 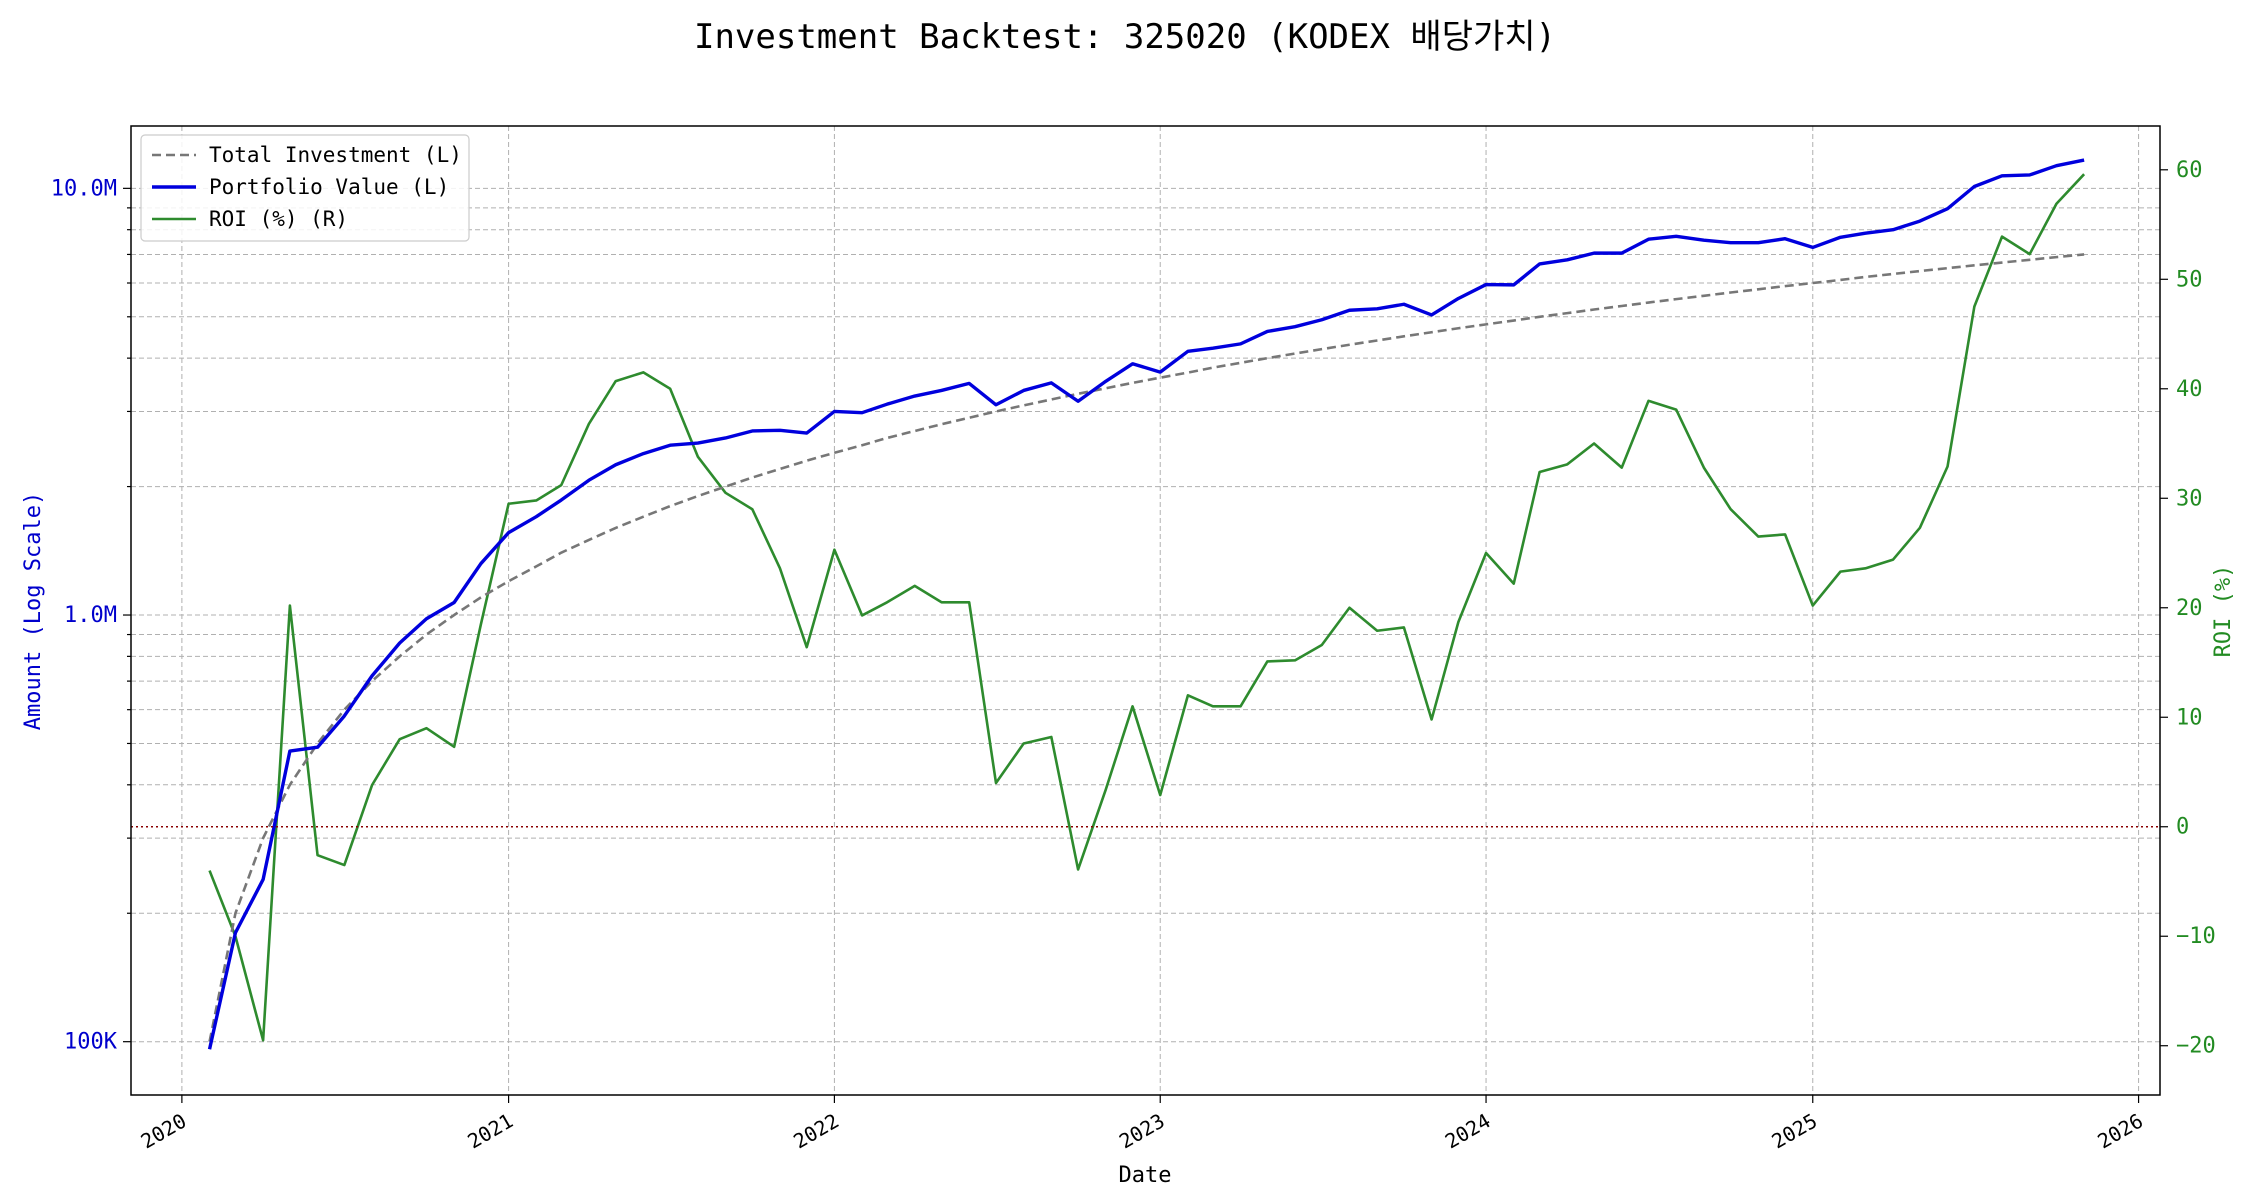 What do you see at coordinates (2223, 611) in the screenshot?
I see `y-right-axis-label: ROI (%)` at bounding box center [2223, 611].